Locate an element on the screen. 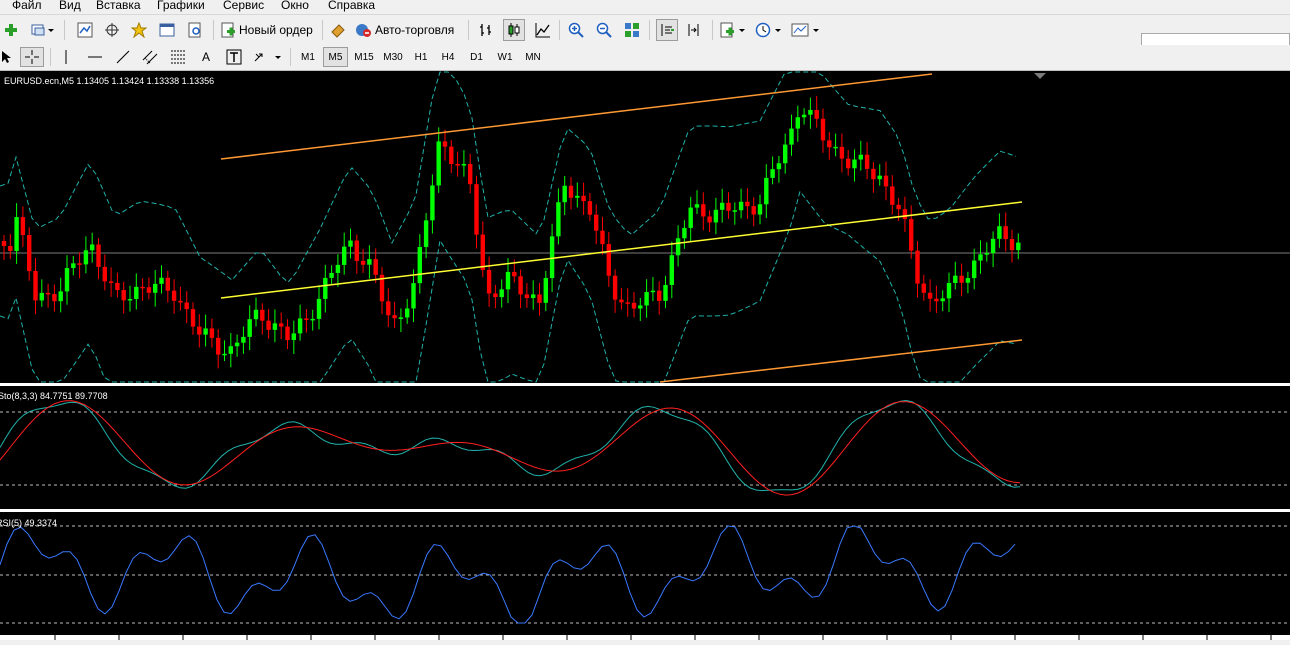  market-watch-button is located at coordinates (85, 30).